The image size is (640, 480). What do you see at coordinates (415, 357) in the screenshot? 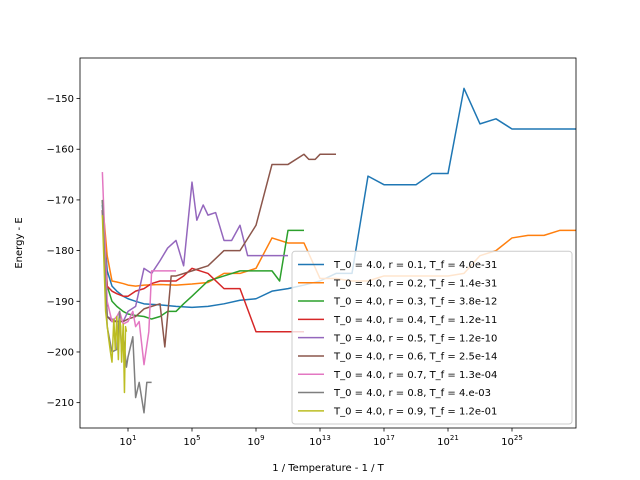
I see `legend-entry: T_0 = 4.0, r = 0.6, T_f = 2.5e-14` at bounding box center [415, 357].